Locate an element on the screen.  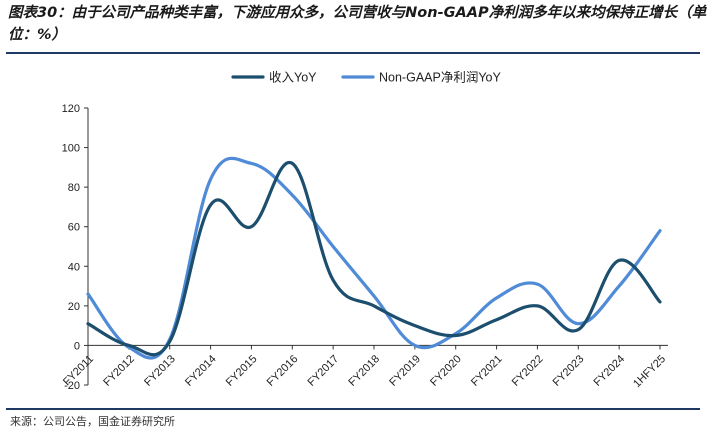
x-tick-label: FY2015 is located at coordinates (242, 371).